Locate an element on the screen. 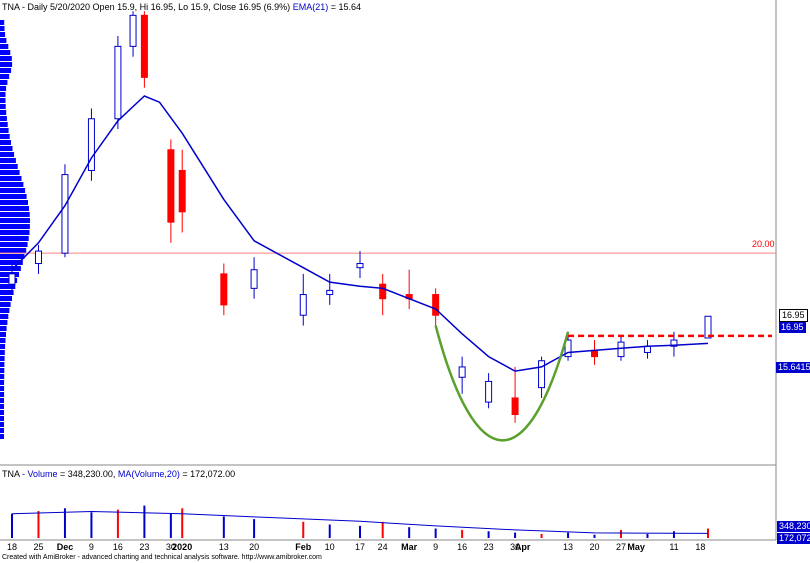 The width and height of the screenshot is (810, 563). close-price-box: 16.95 is located at coordinates (793, 315).